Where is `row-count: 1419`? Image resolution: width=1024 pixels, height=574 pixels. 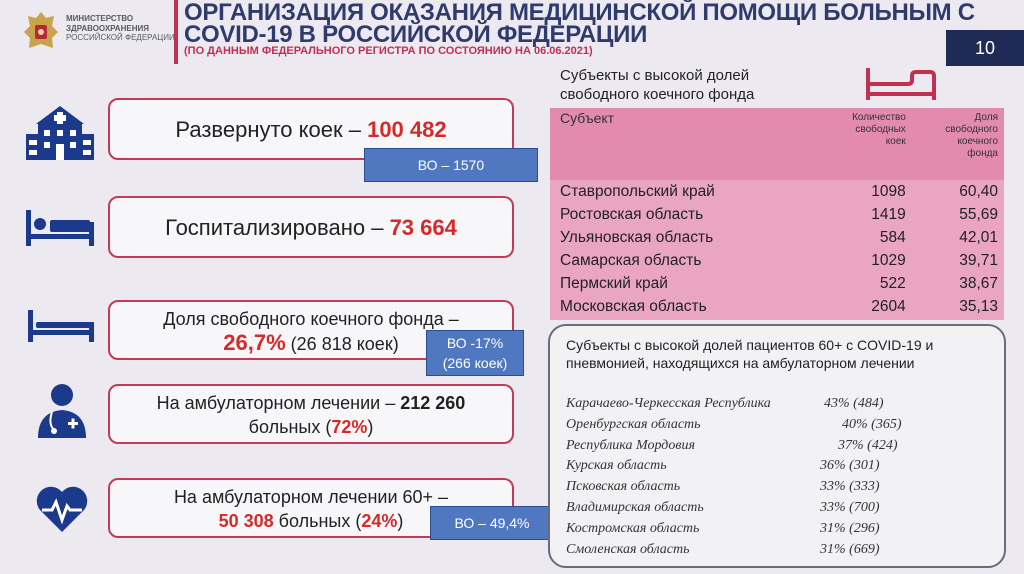 row-count: 1419 is located at coordinates (888, 214).